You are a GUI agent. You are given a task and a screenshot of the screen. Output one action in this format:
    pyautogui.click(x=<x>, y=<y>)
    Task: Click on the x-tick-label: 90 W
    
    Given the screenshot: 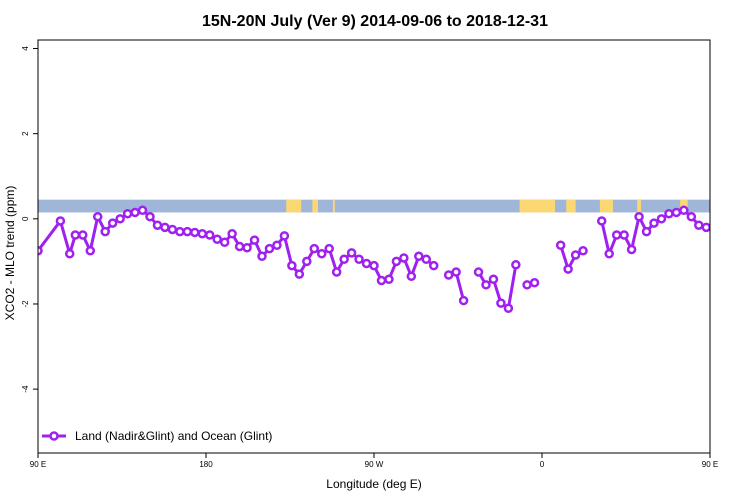 What is the action you would take?
    pyautogui.click(x=374, y=464)
    